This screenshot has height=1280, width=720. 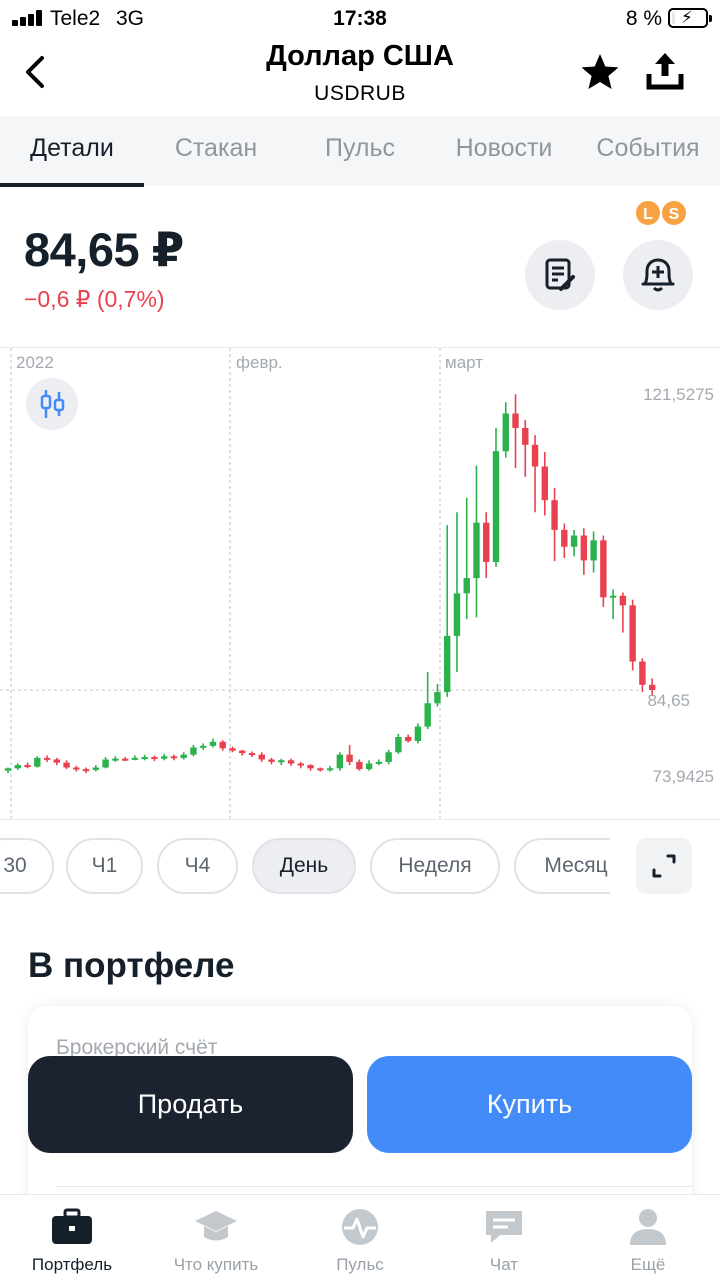 I want to click on star-icon, so click(x=600, y=71).